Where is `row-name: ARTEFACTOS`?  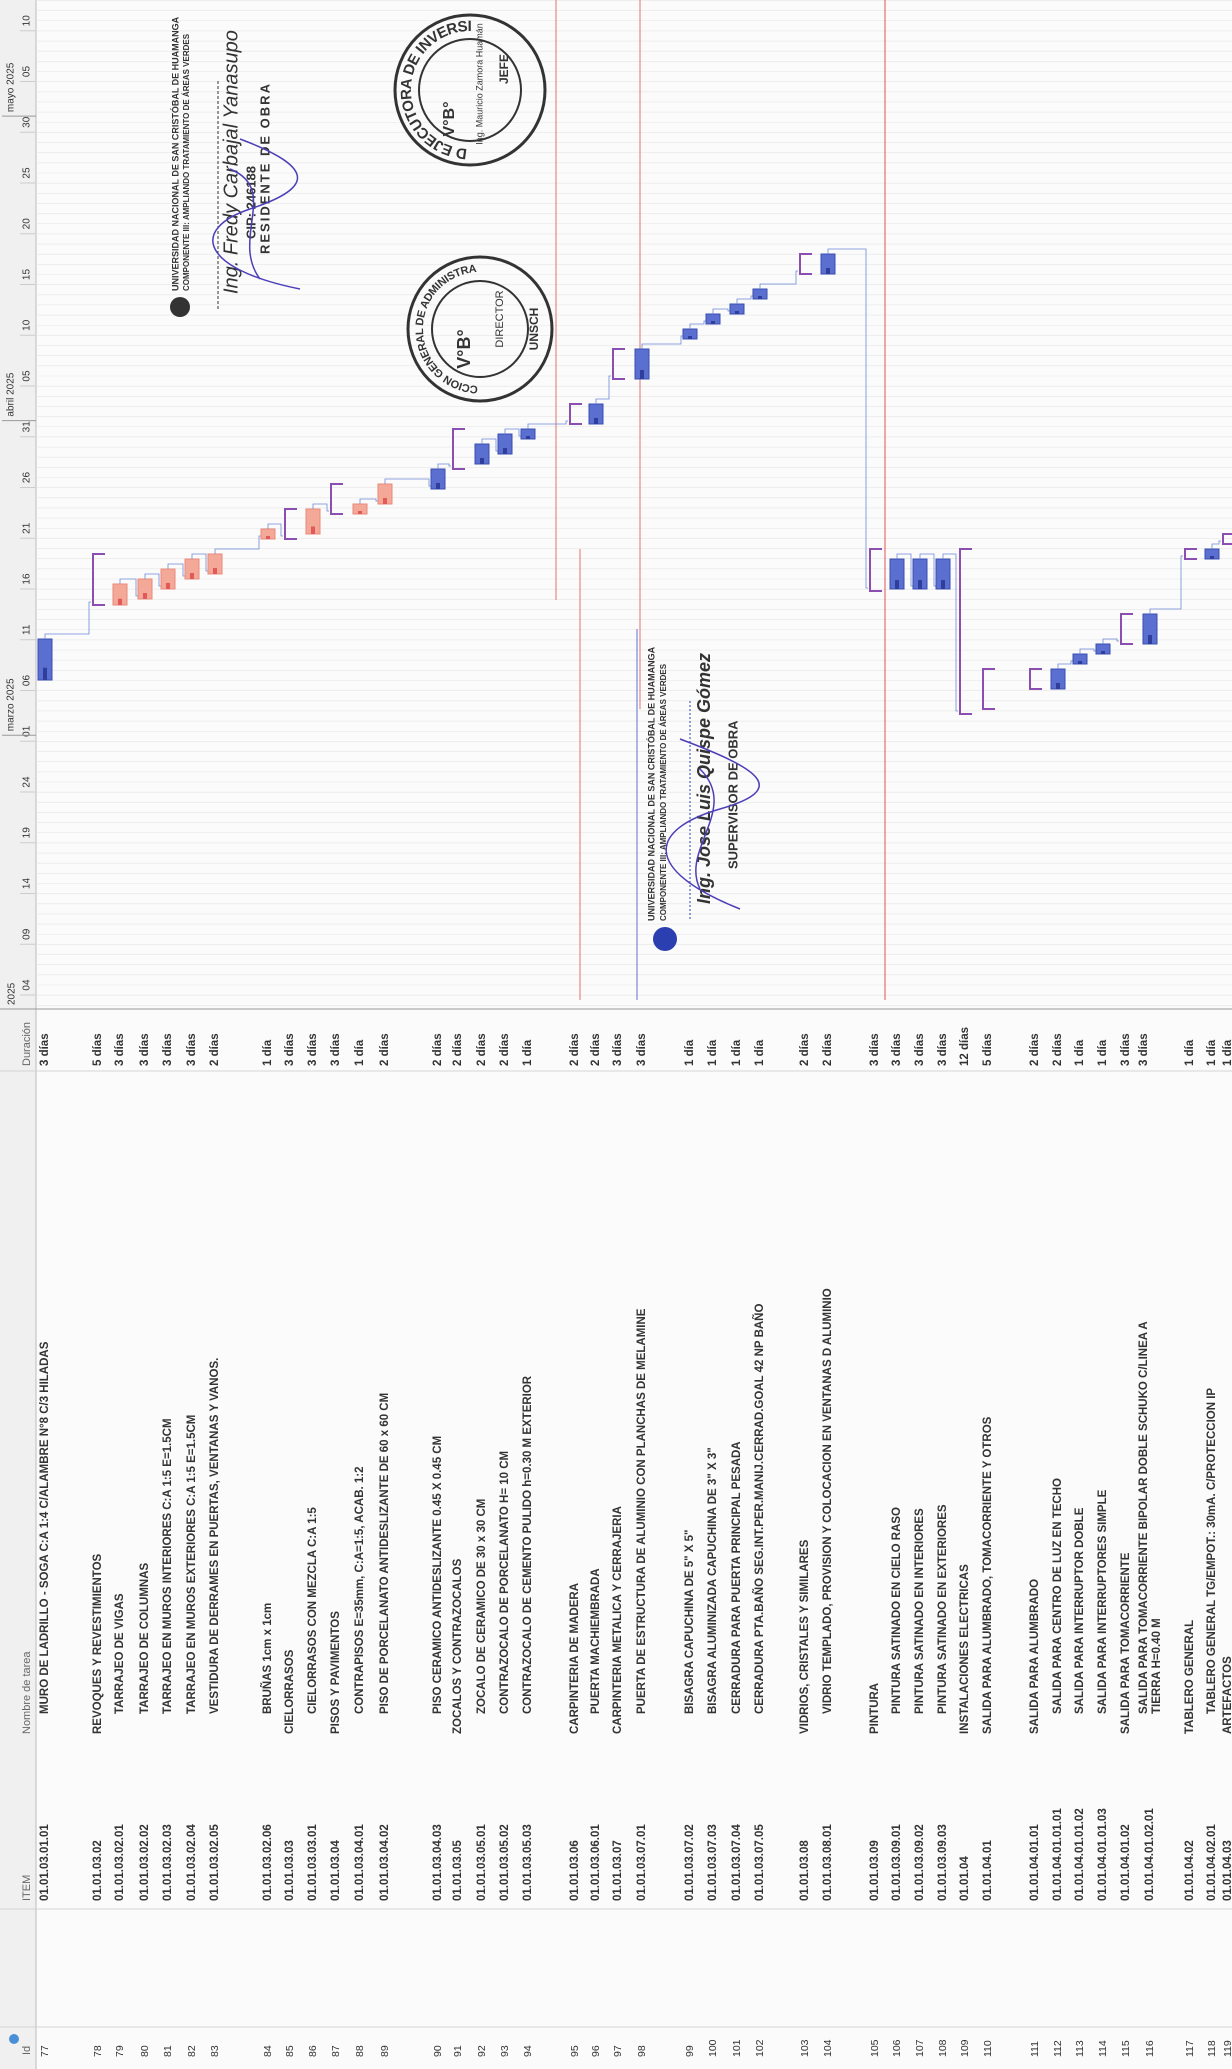
row-name: ARTEFACTOS is located at coordinates (1227, 1695).